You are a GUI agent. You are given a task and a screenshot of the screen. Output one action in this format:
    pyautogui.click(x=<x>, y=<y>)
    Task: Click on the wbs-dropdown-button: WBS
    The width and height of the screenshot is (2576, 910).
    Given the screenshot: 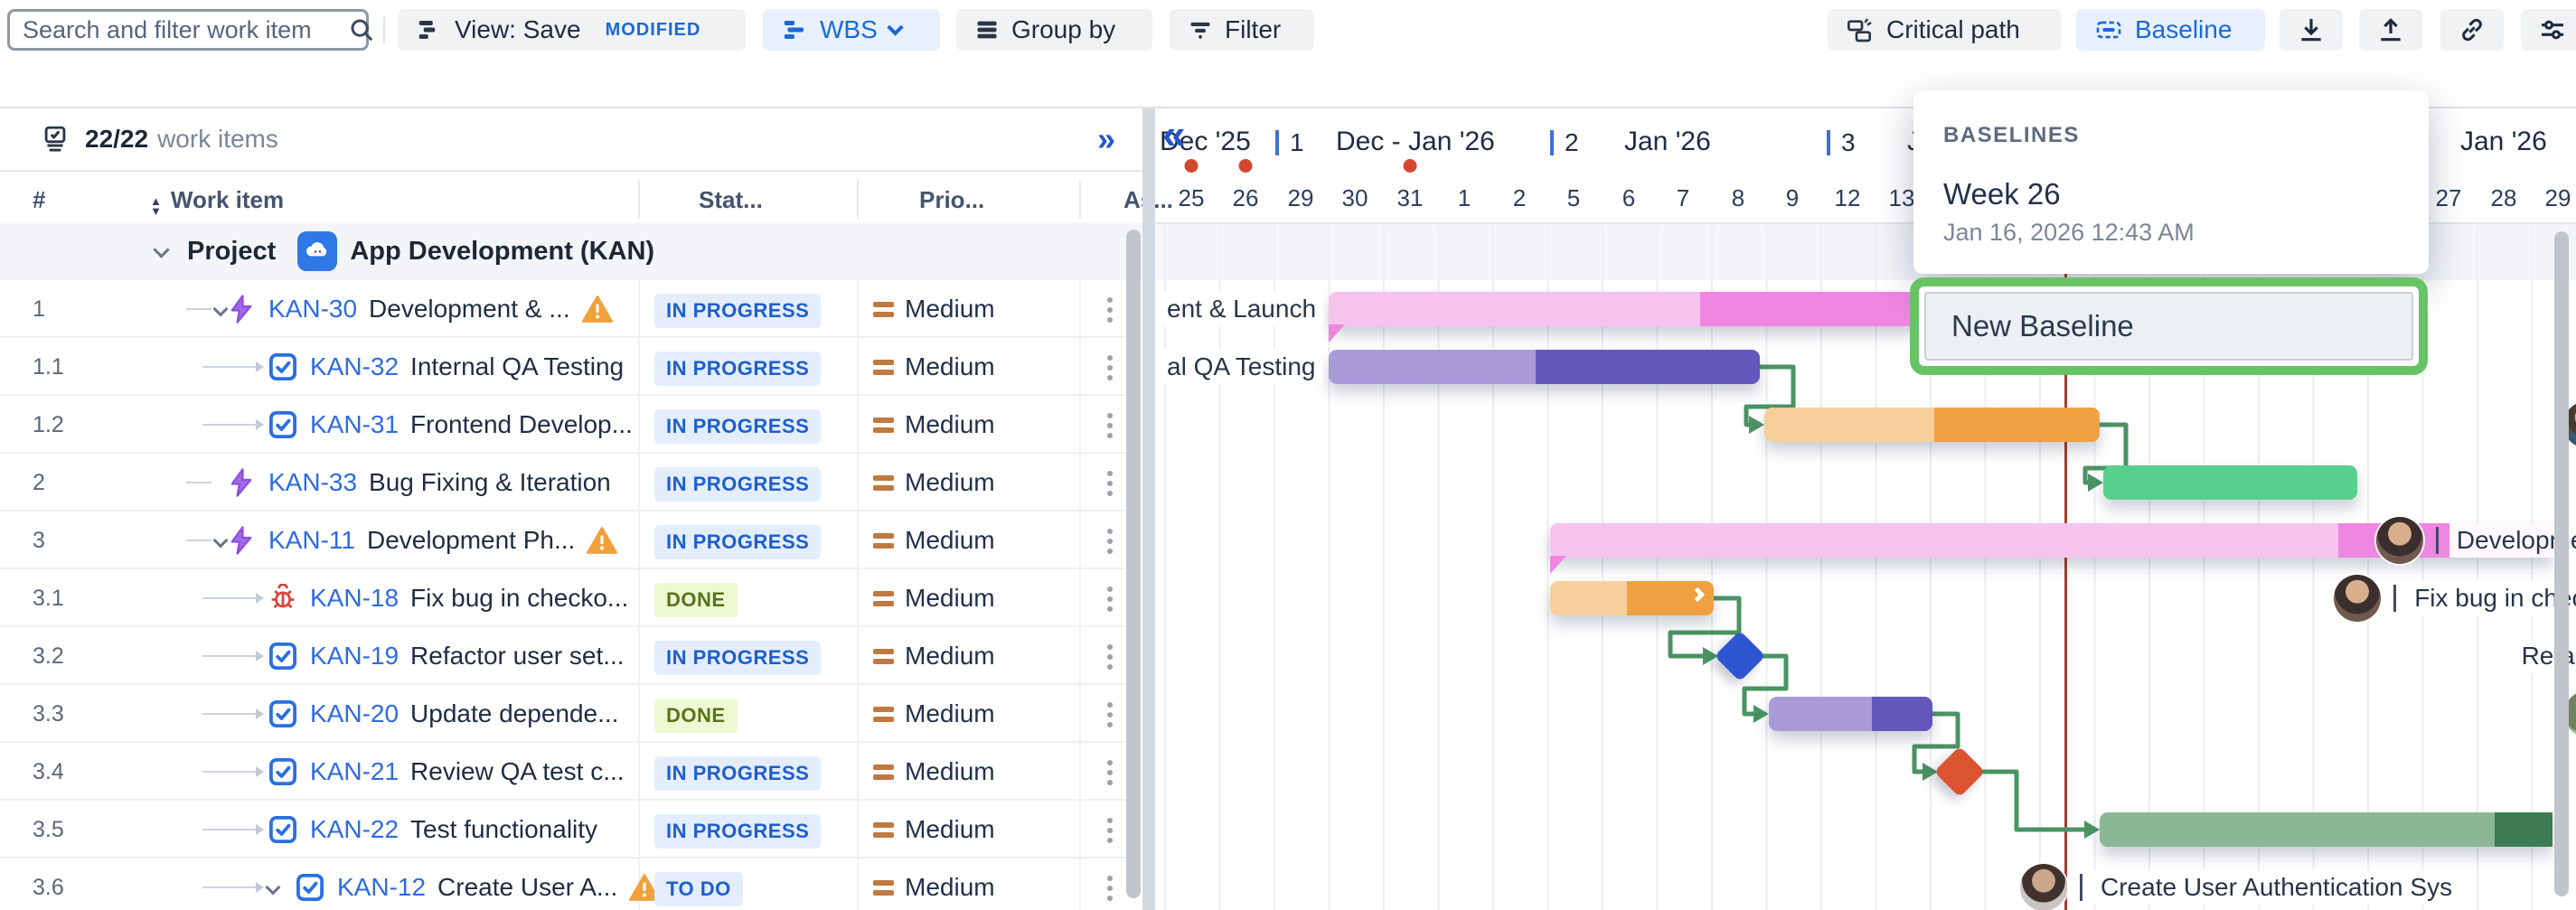 What is the action you would take?
    pyautogui.click(x=851, y=30)
    